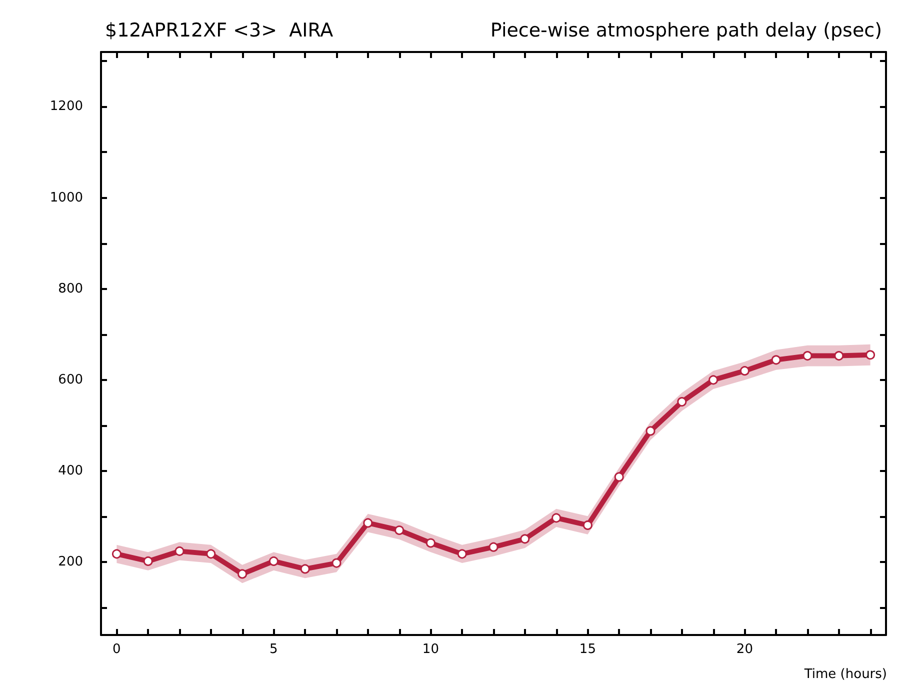 The height and width of the screenshot is (687, 905). Describe the element at coordinates (274, 649) in the screenshot. I see `x-tick-label: 5` at that location.